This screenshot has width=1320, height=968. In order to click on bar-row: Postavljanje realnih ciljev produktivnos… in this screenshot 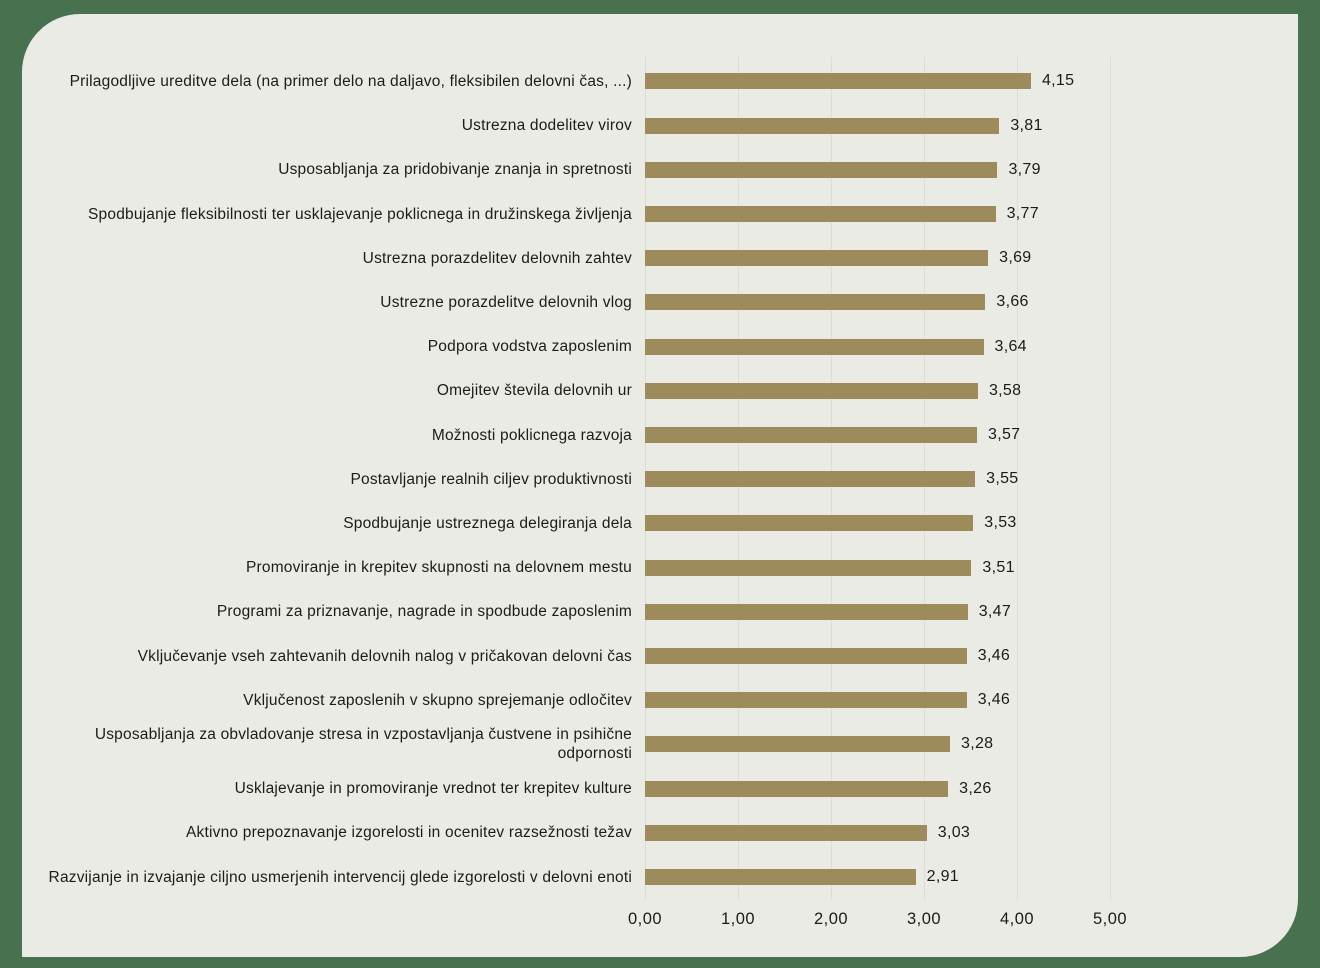, I will do `click(660, 479)`.